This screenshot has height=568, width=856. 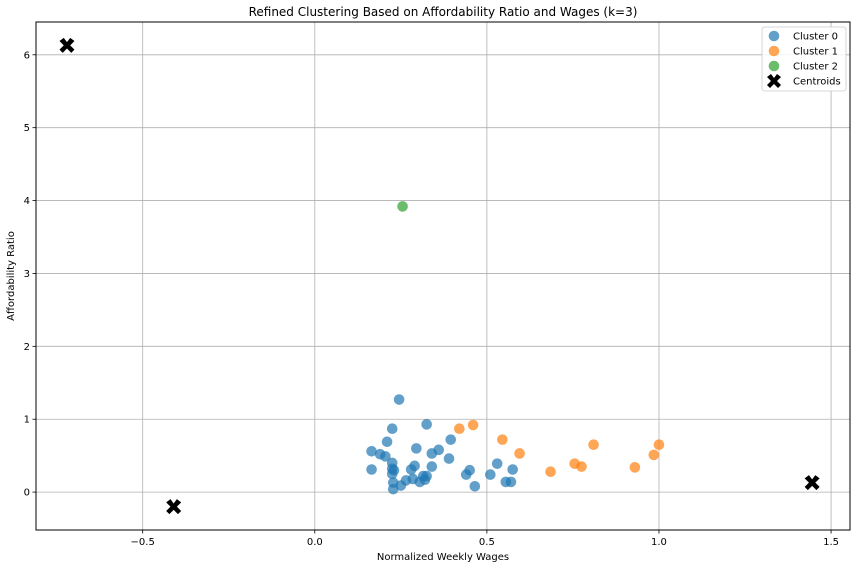 I want to click on y-tick-label: 0, so click(x=27, y=493).